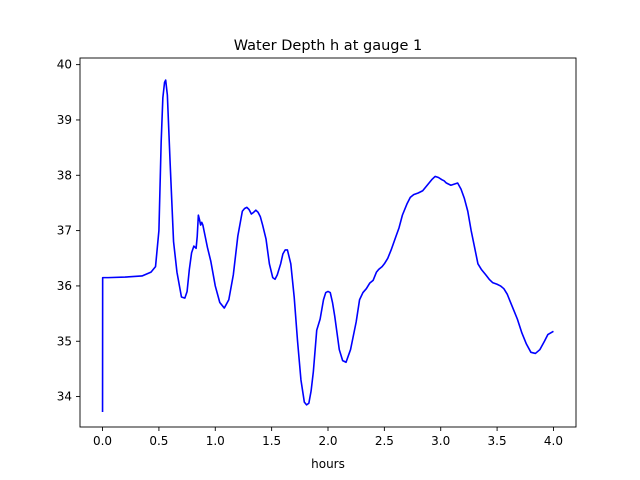  What do you see at coordinates (440, 441) in the screenshot?
I see `x-tick-label: 3.0` at bounding box center [440, 441].